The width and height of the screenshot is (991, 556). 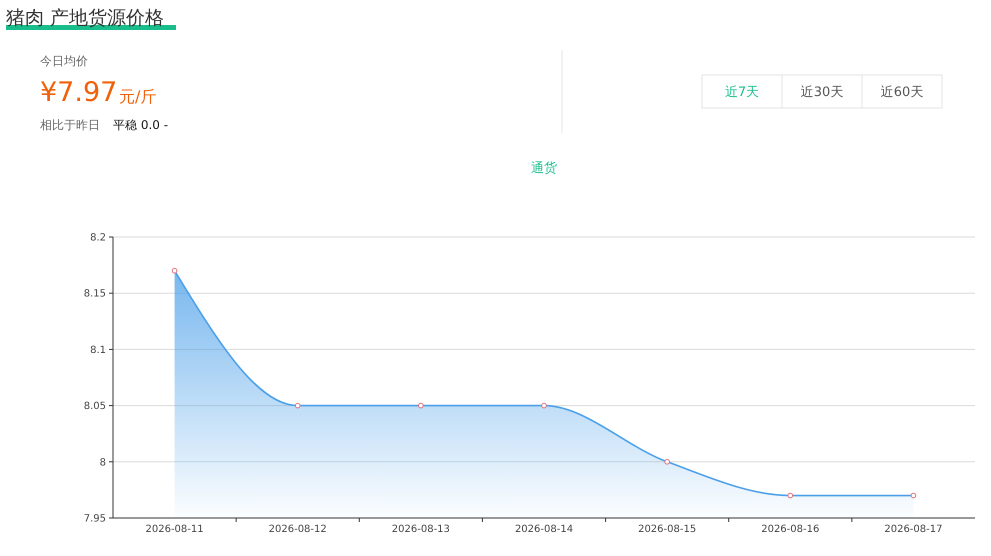 I want to click on text: ¥7.97, so click(x=79, y=92).